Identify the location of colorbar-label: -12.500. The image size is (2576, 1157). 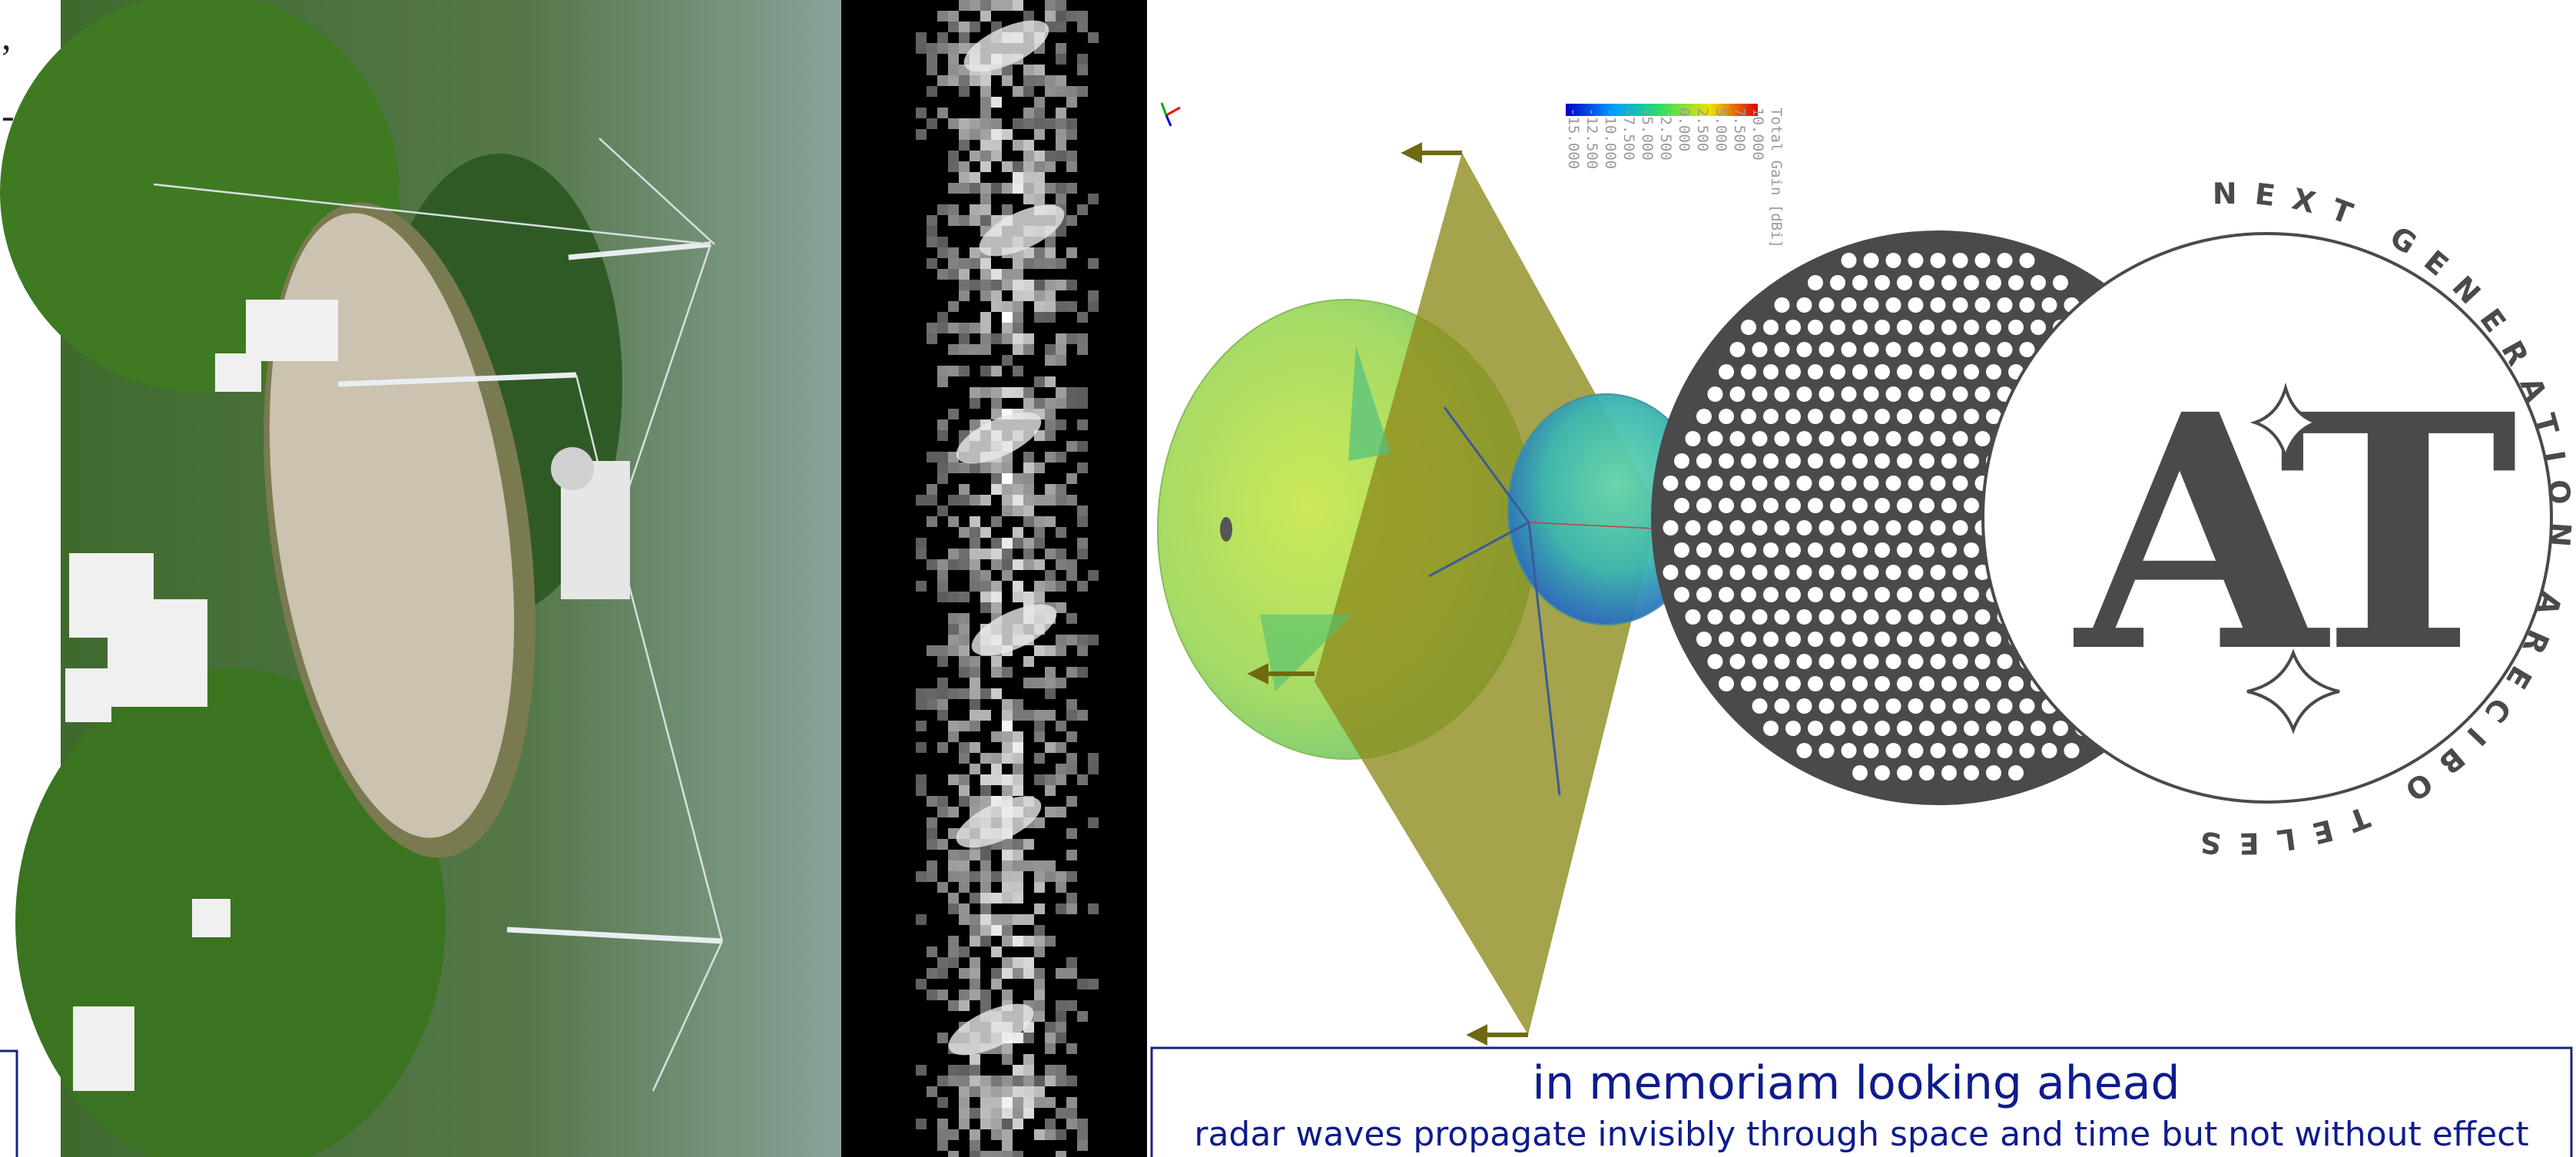
(1591, 138).